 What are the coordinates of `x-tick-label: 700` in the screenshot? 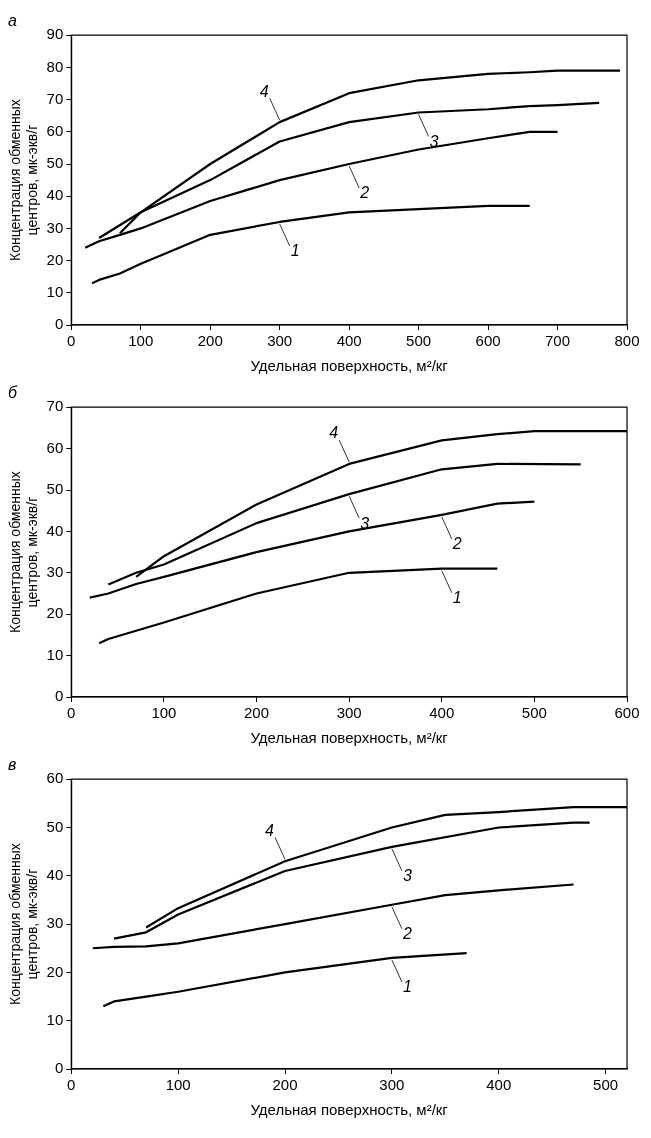 It's located at (558, 341).